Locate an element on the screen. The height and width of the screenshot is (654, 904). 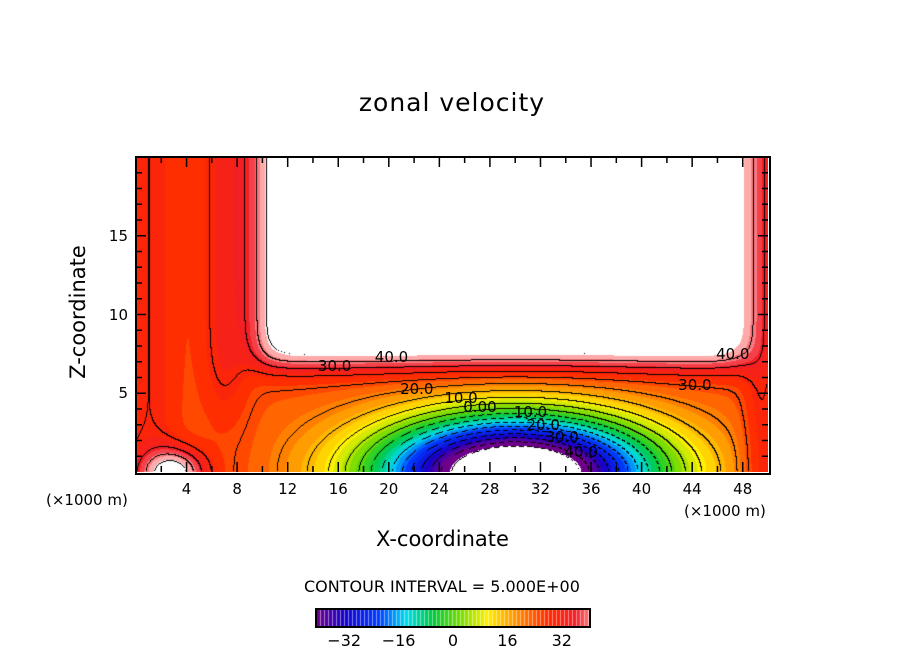
y-axis-label: Z-coordinate is located at coordinates (78, 312).